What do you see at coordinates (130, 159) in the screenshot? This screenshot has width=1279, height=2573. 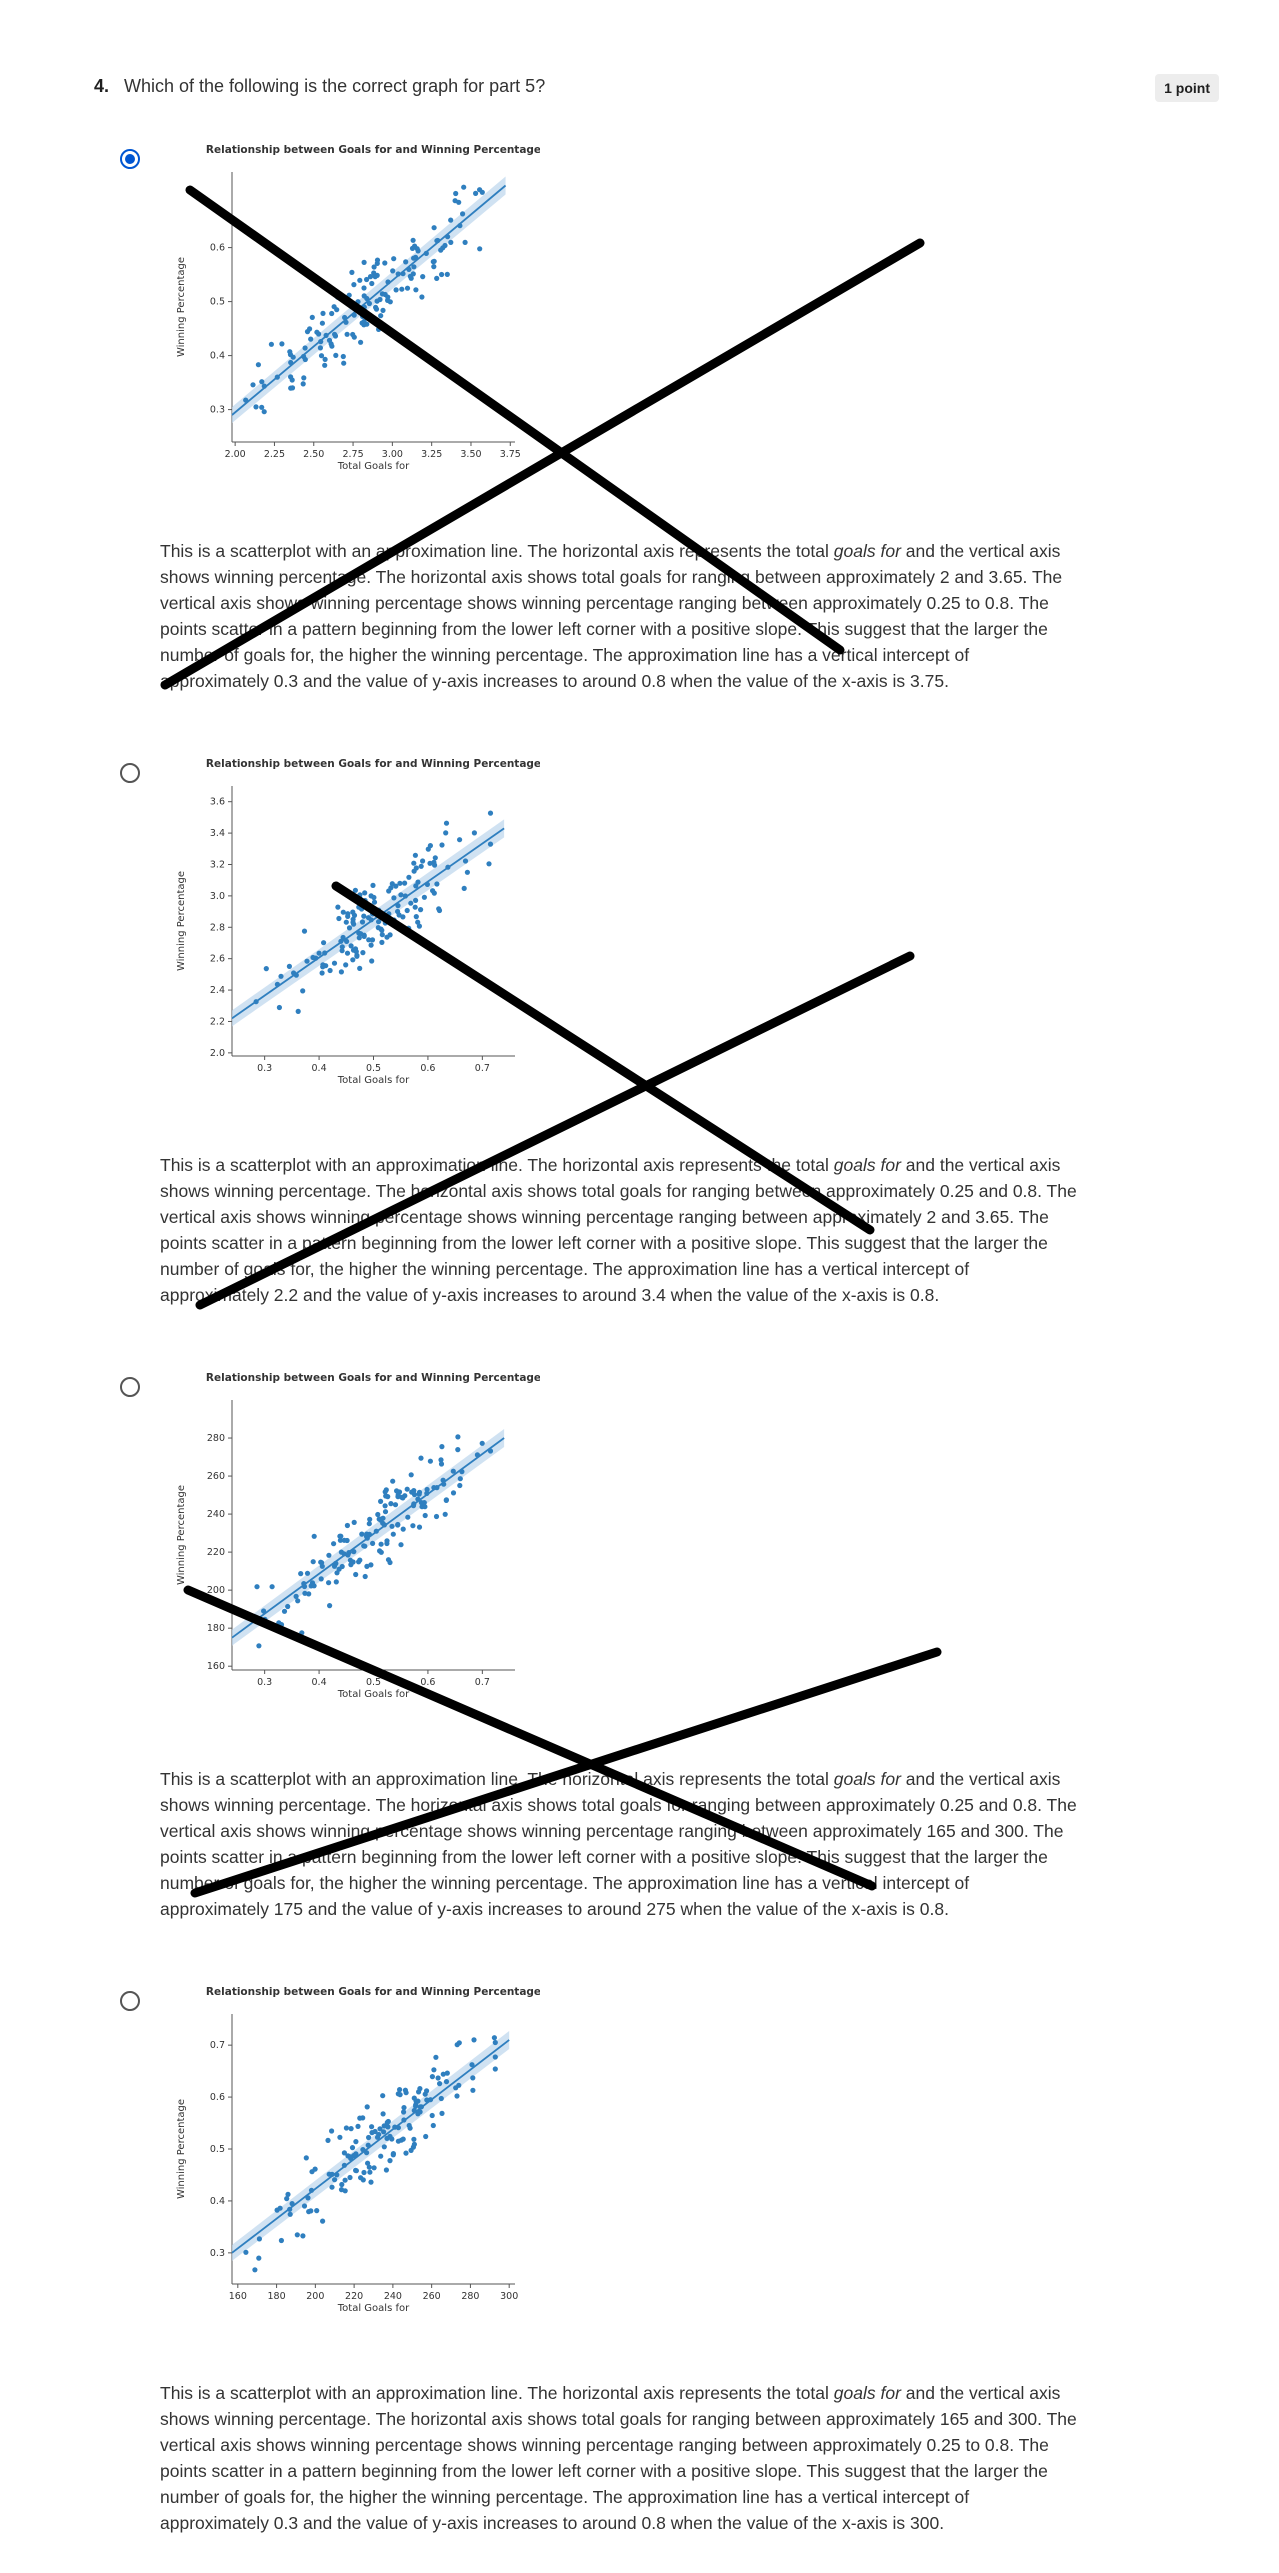 I see `radio-button-option-a` at bounding box center [130, 159].